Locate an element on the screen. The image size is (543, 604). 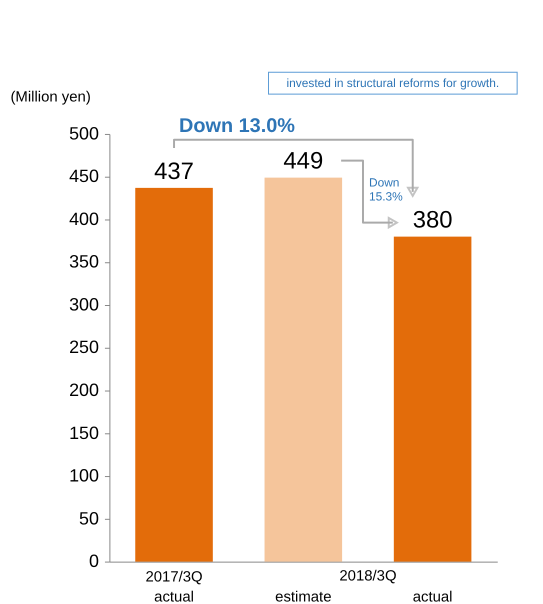
y-tick-label: 0 is located at coordinates (94, 561).